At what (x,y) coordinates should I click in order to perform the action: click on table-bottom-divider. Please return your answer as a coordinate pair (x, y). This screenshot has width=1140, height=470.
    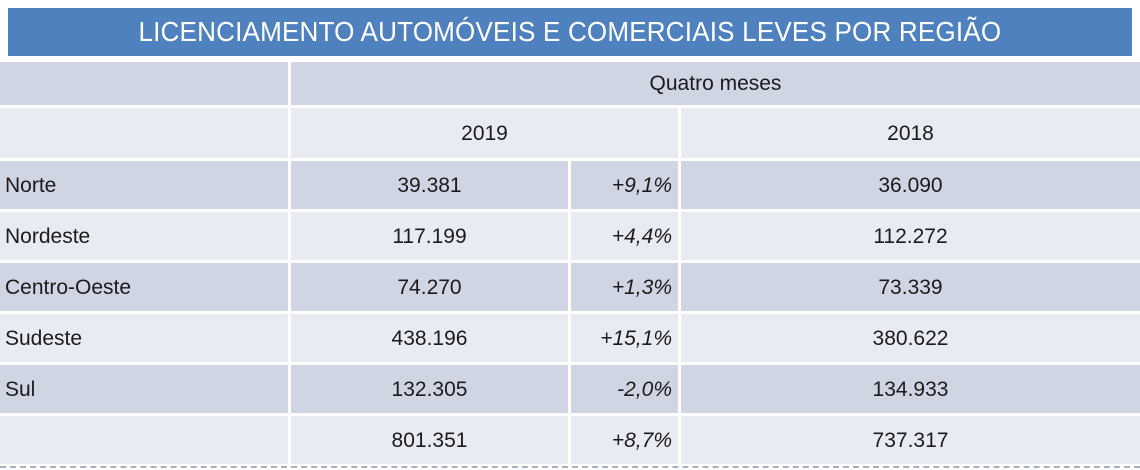
    Looking at the image, I should click on (570, 467).